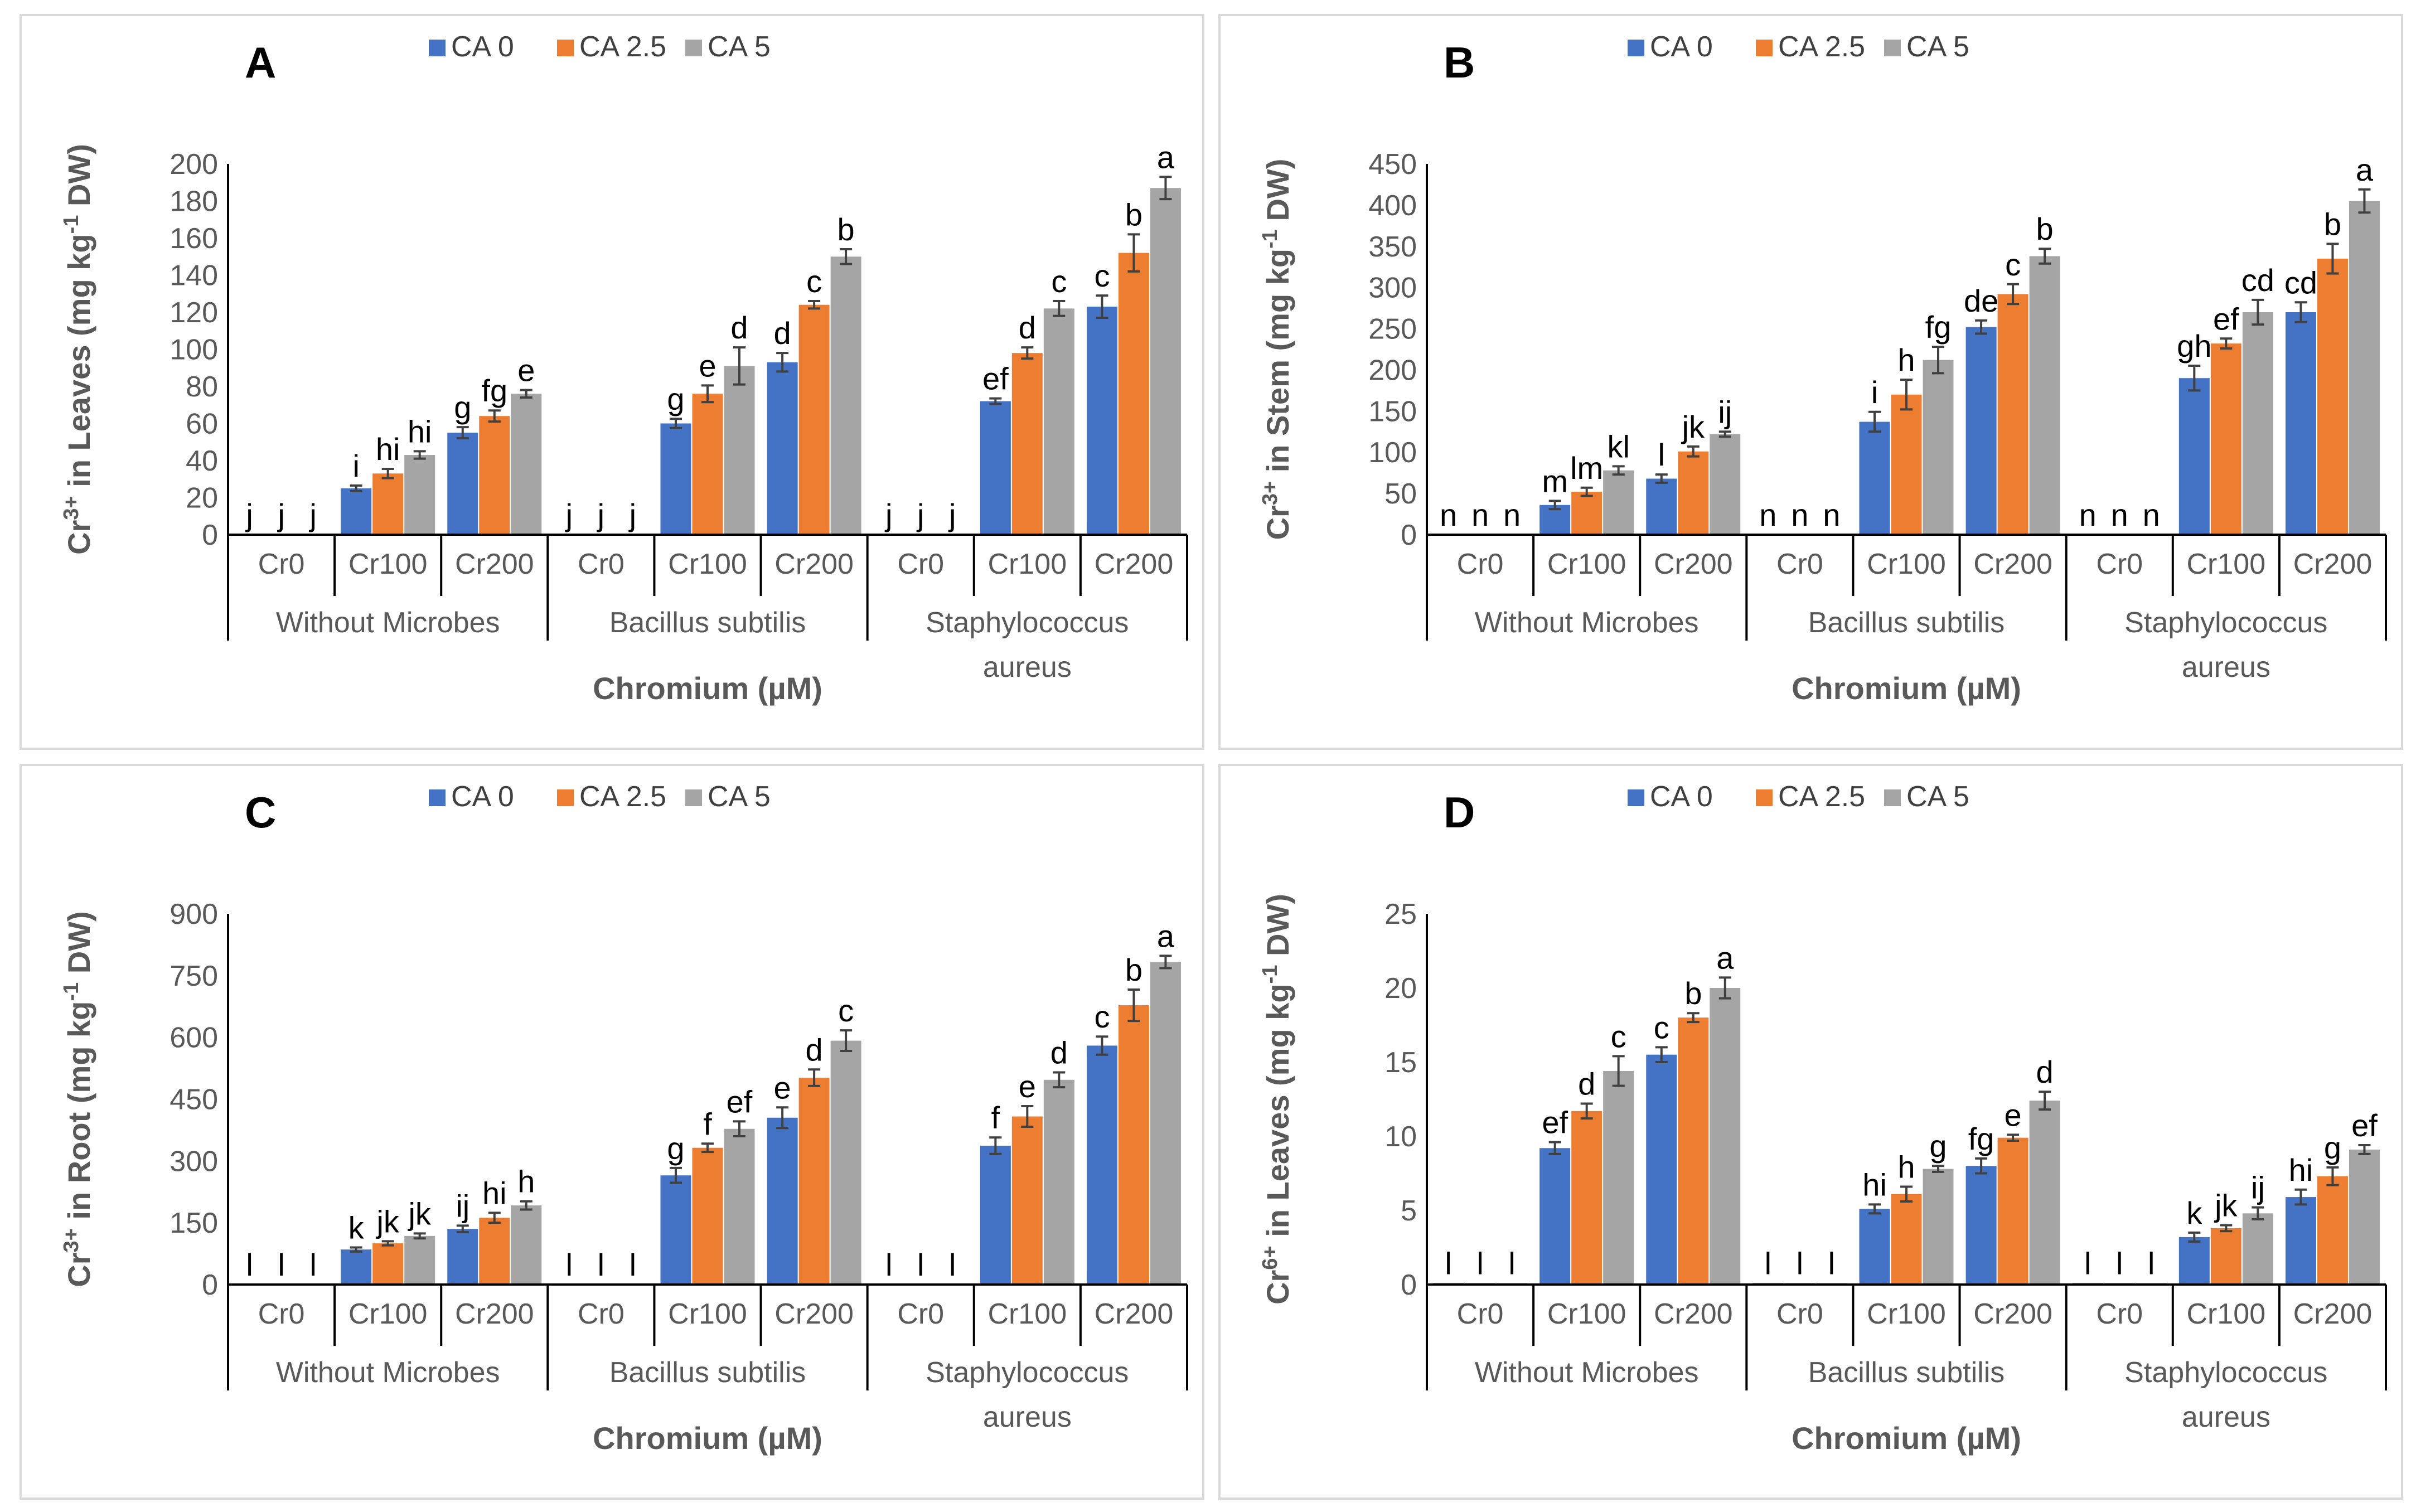 The width and height of the screenshot is (2411, 1512). I want to click on y-tick-label: 0, so click(210, 1285).